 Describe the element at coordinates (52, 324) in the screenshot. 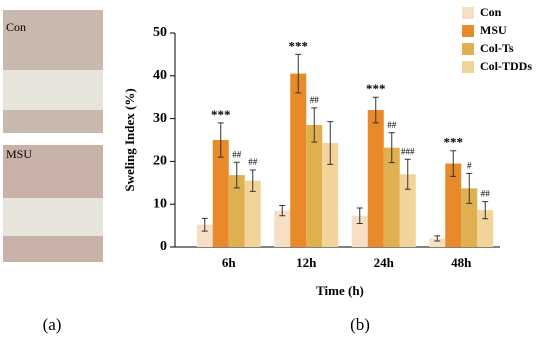

I see `panel-label: (a)` at that location.